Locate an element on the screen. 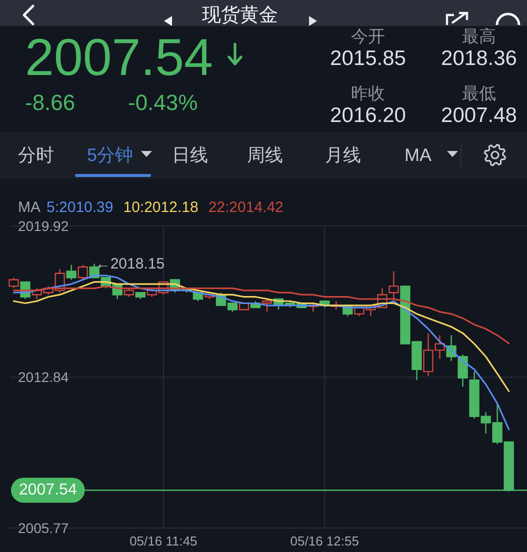 Image resolution: width=527 pixels, height=552 pixels. text: 2007.48 is located at coordinates (479, 115).